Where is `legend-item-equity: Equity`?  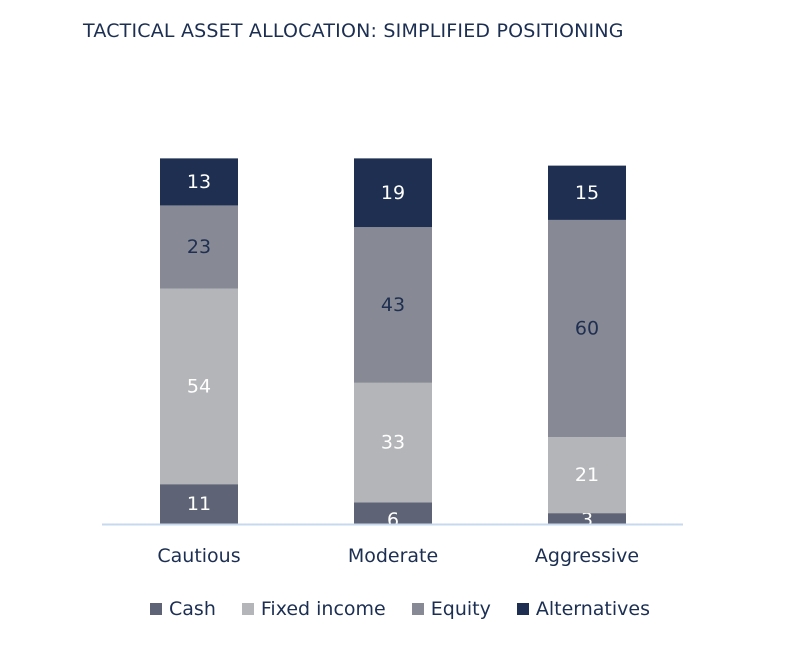 legend-item-equity: Equity is located at coordinates (451, 609).